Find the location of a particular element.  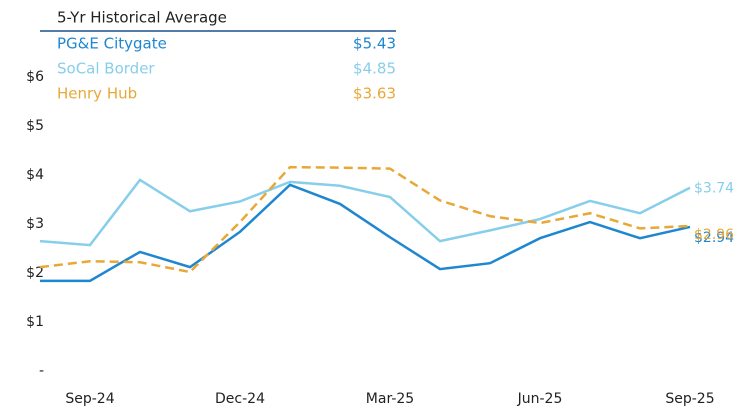

y-tick-label: $6 is located at coordinates (35, 77).